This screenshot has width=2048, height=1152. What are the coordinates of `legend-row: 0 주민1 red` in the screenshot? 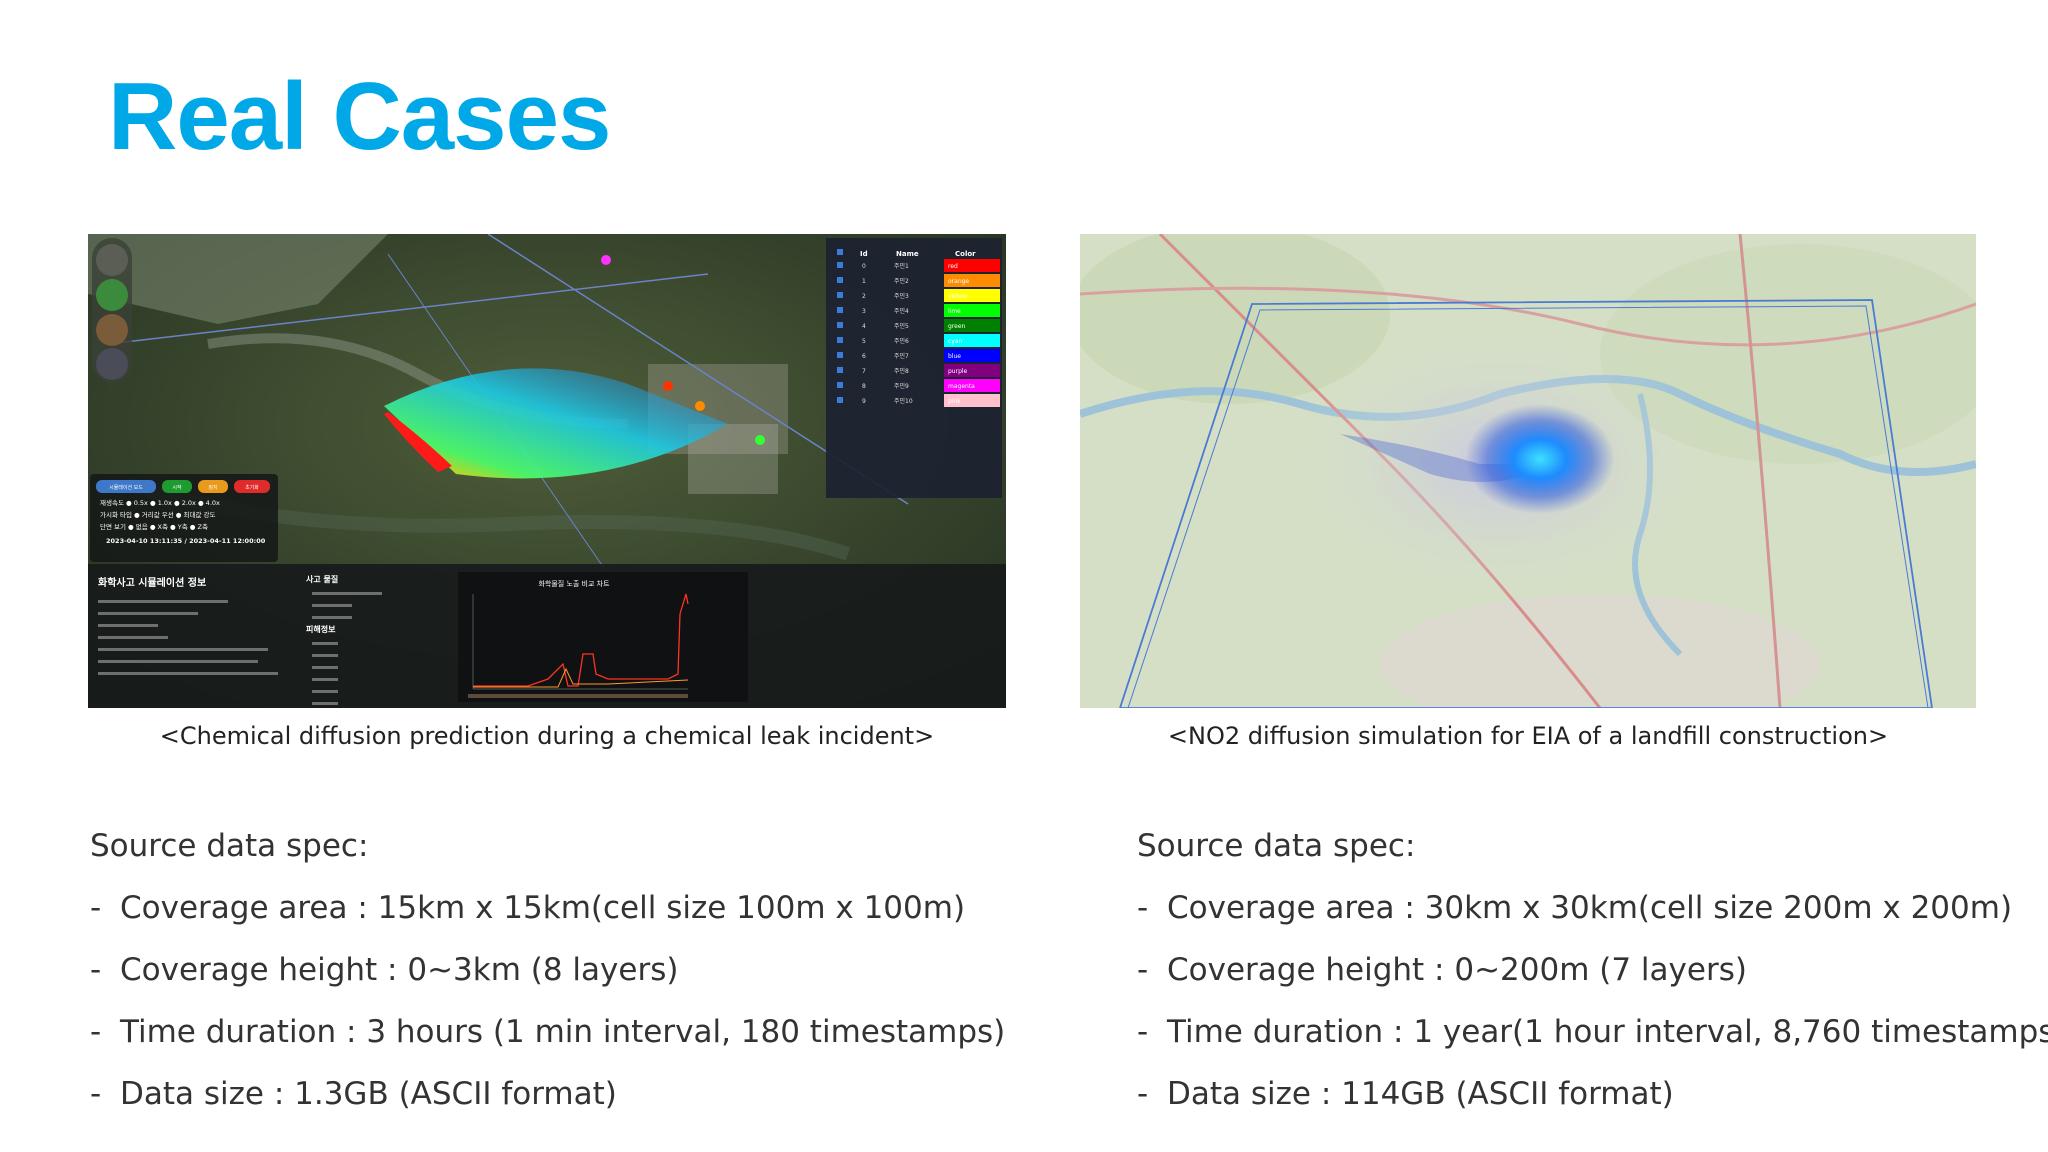 It's located at (918, 265).